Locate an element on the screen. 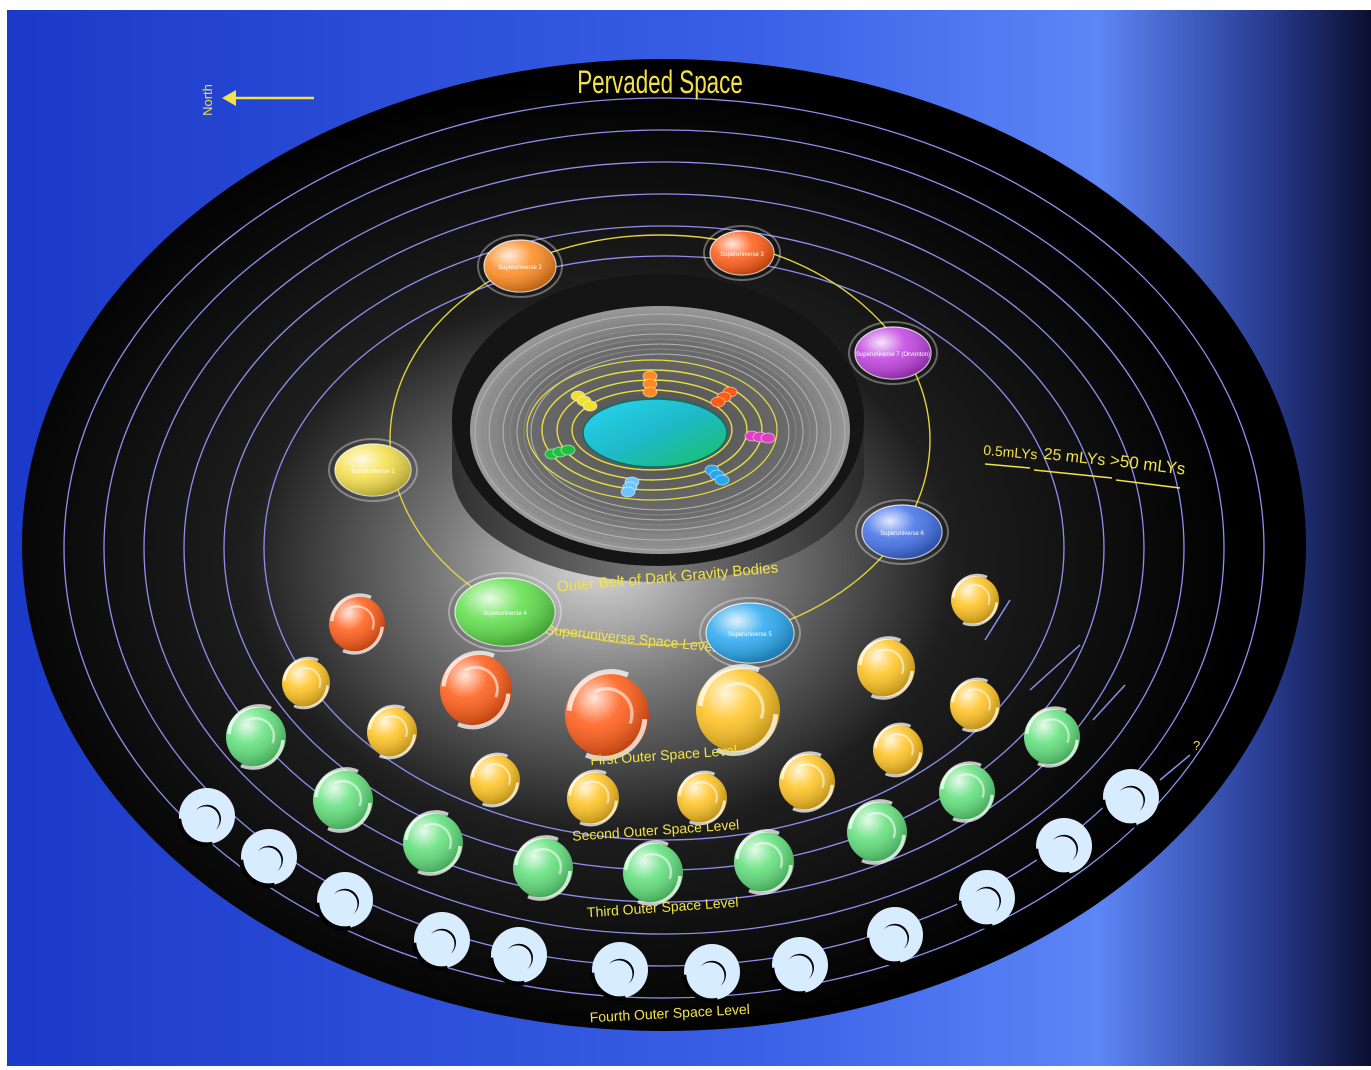  superuniverse-label: Superuniverse 2 is located at coordinates (520, 268).